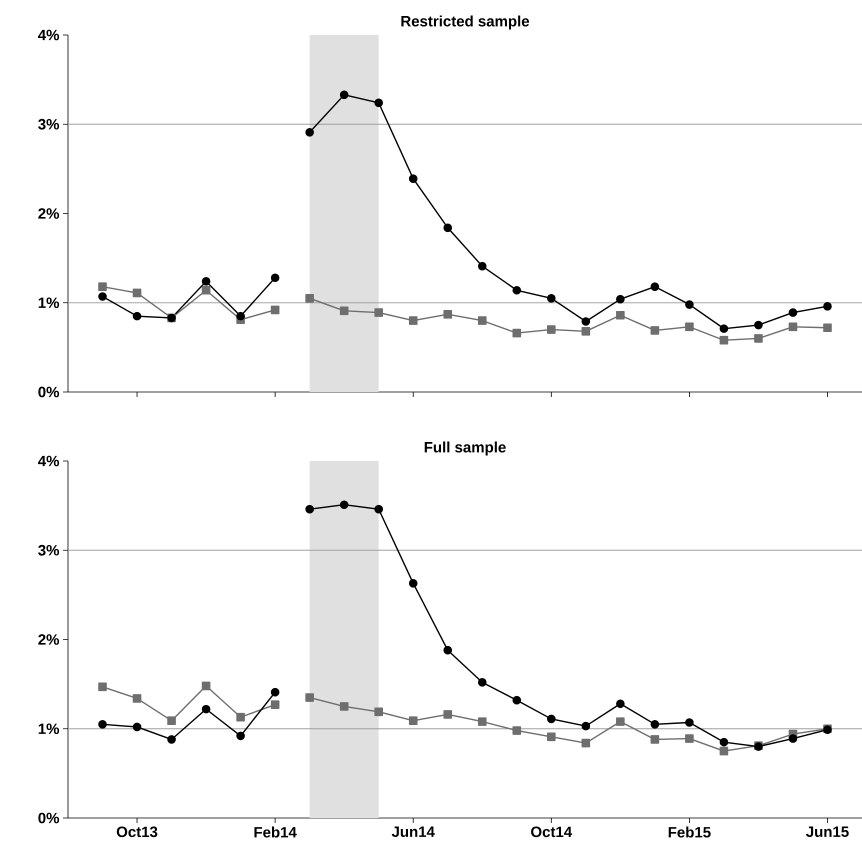 The height and width of the screenshot is (862, 862). What do you see at coordinates (465, 22) in the screenshot?
I see `chart-title: Restricted sample` at bounding box center [465, 22].